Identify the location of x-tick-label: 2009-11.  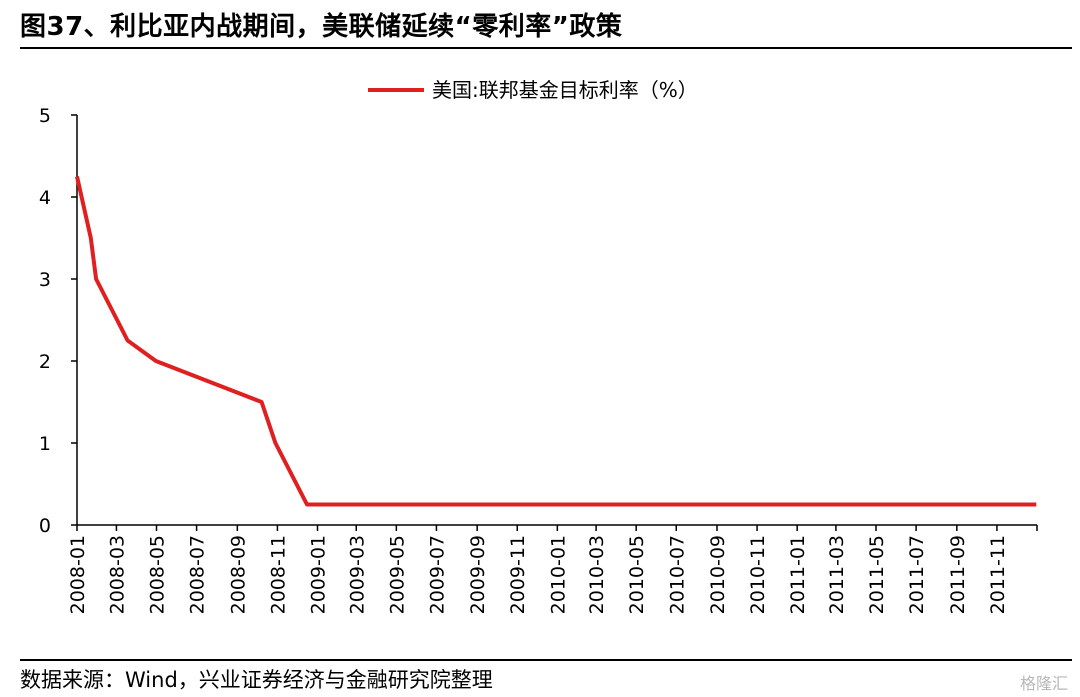
(518, 574).